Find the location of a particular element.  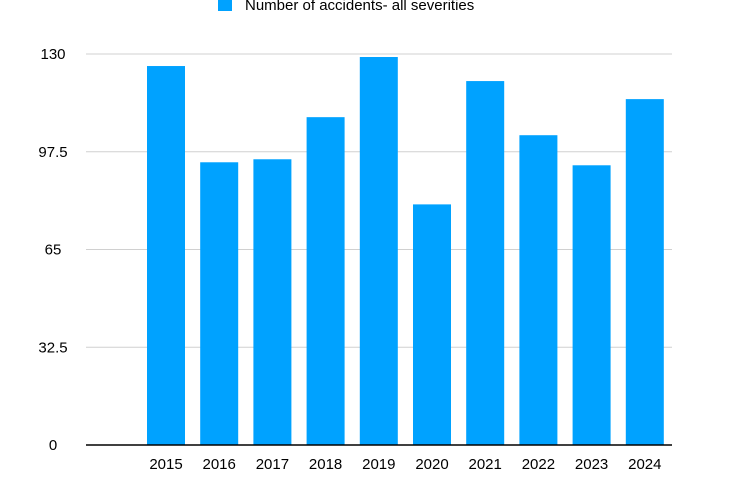

bar-2020 is located at coordinates (432, 324).